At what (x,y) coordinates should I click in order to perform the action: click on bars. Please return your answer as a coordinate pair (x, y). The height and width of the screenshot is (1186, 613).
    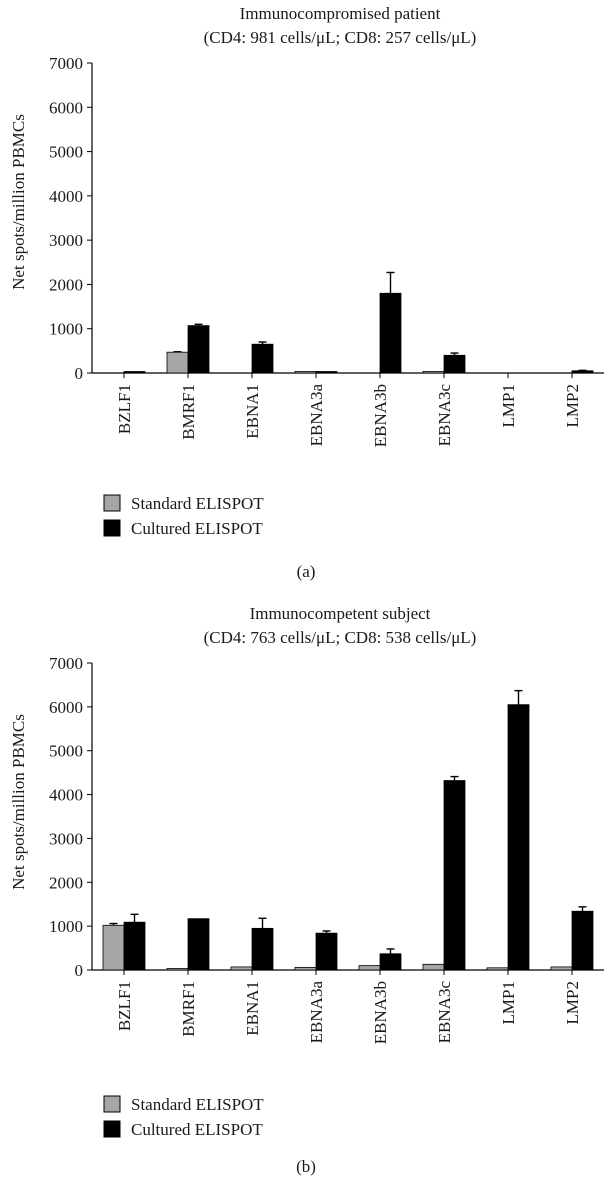
    Looking at the image, I should click on (358, 322).